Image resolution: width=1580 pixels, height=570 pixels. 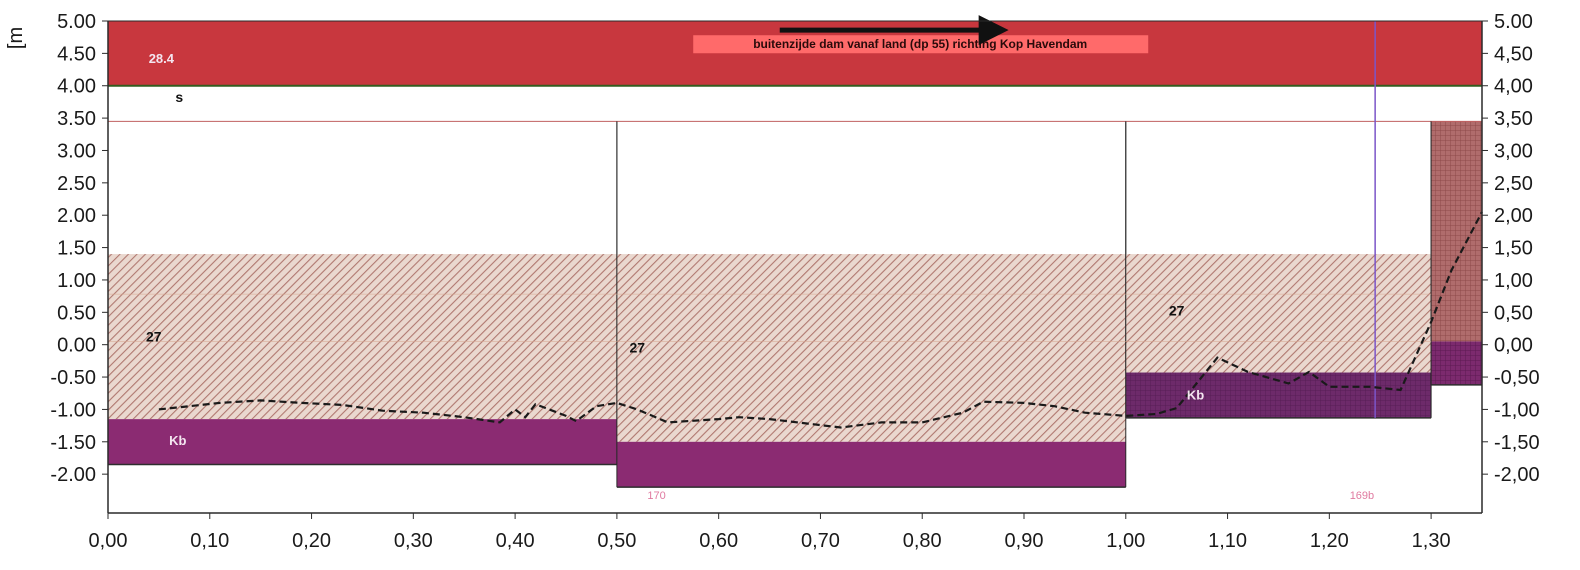 I want to click on x-tick-label: 0,60, so click(x=718, y=541).